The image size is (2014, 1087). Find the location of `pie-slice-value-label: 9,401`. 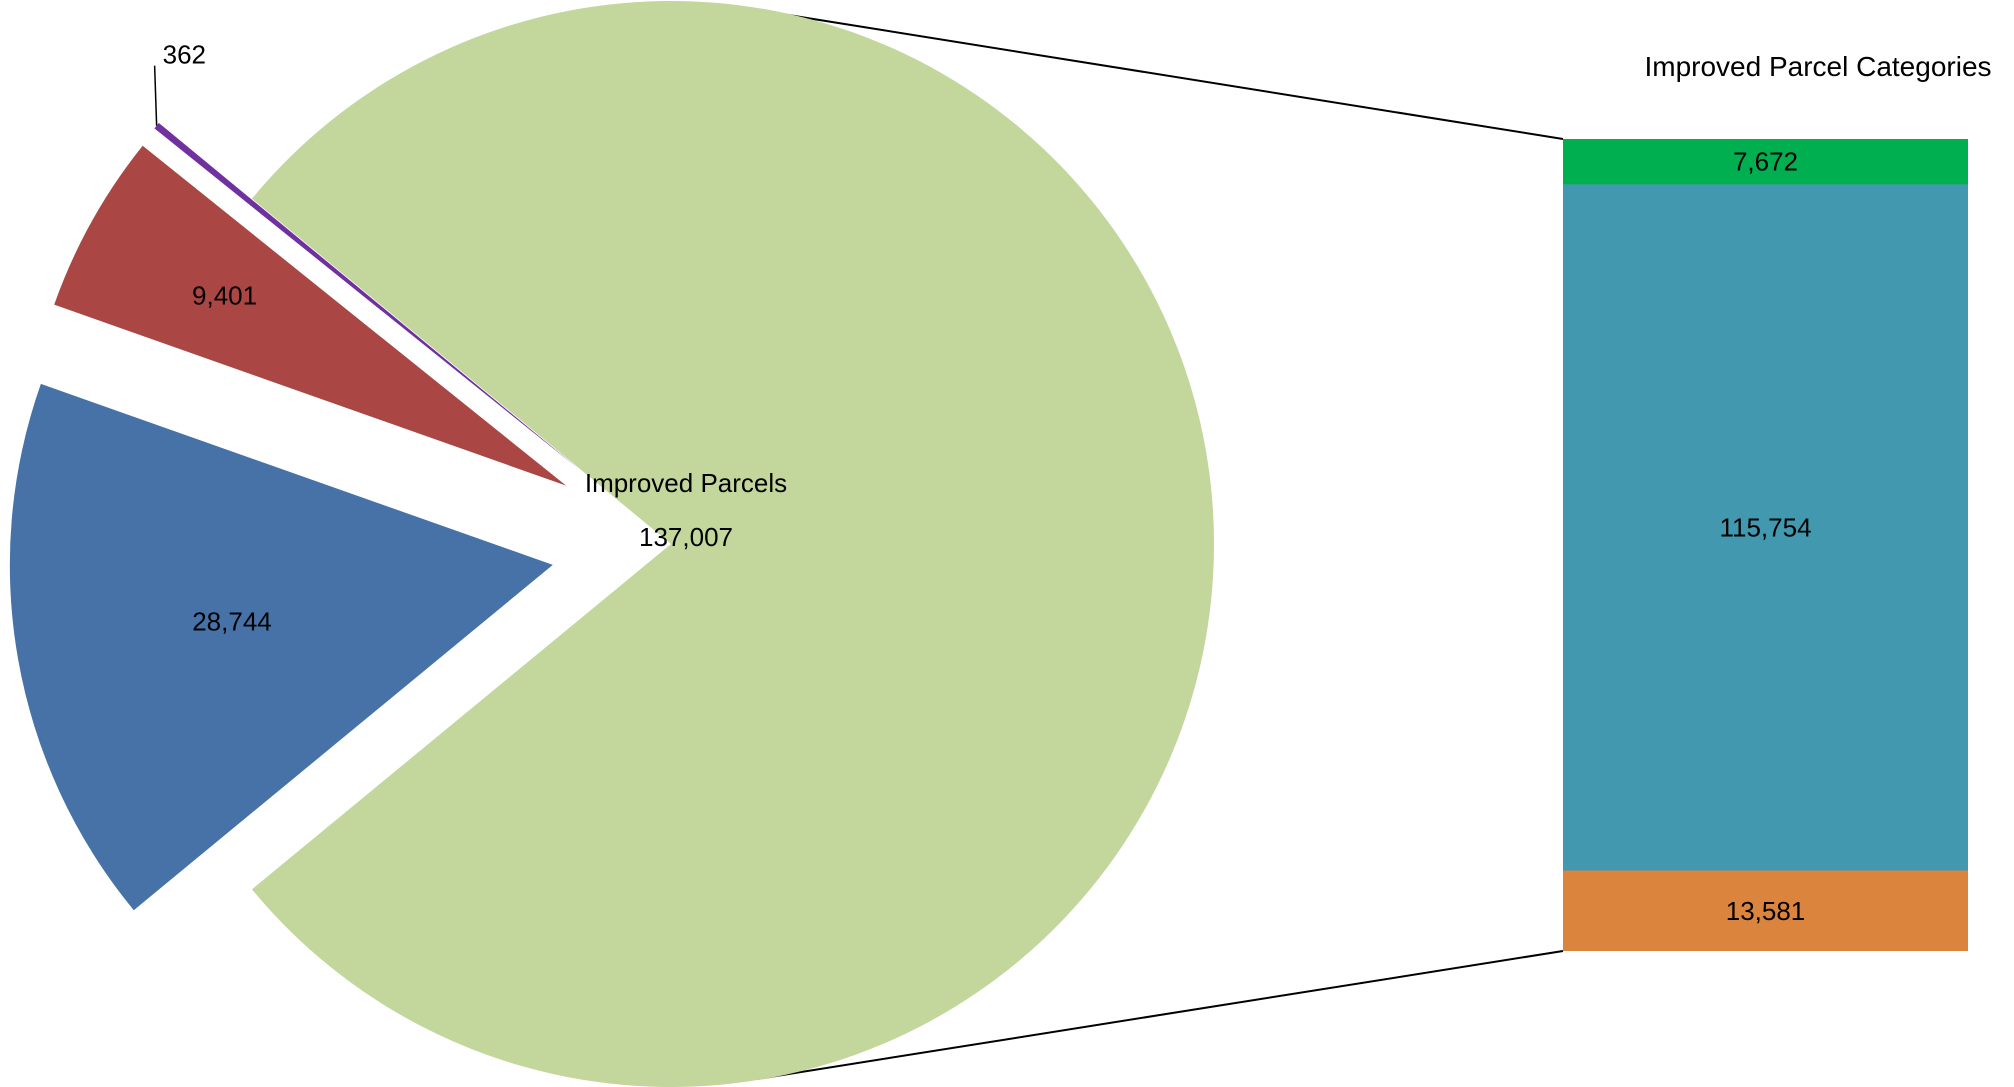

pie-slice-value-label: 9,401 is located at coordinates (224, 295).